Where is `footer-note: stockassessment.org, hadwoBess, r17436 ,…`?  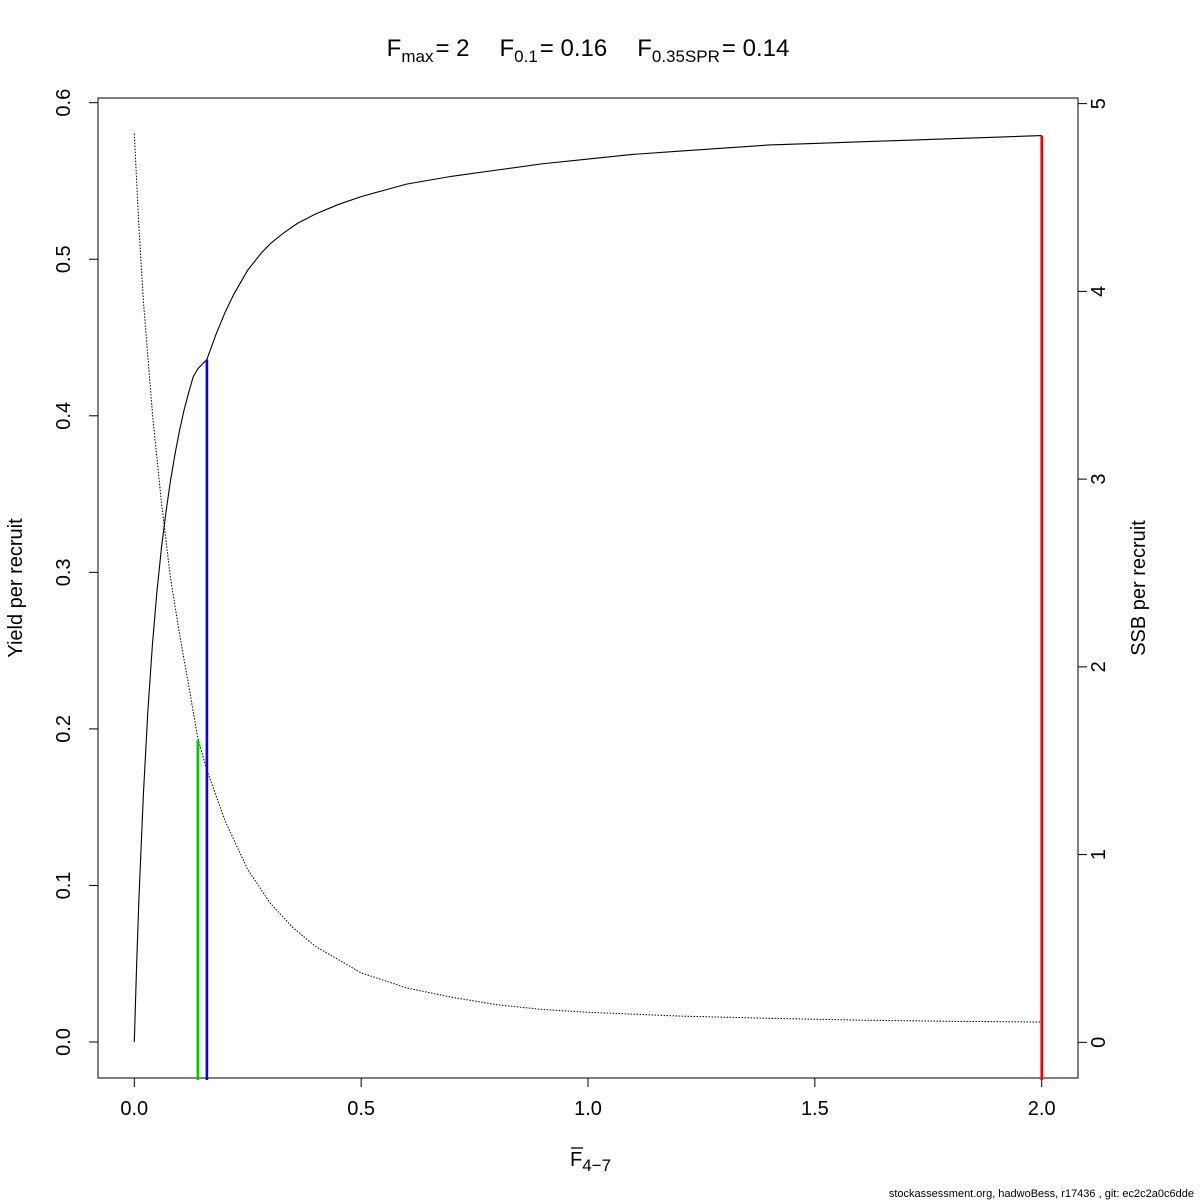
footer-note: stockassessment.org, hadwoBess, r17436 ,… is located at coordinates (1041, 1194).